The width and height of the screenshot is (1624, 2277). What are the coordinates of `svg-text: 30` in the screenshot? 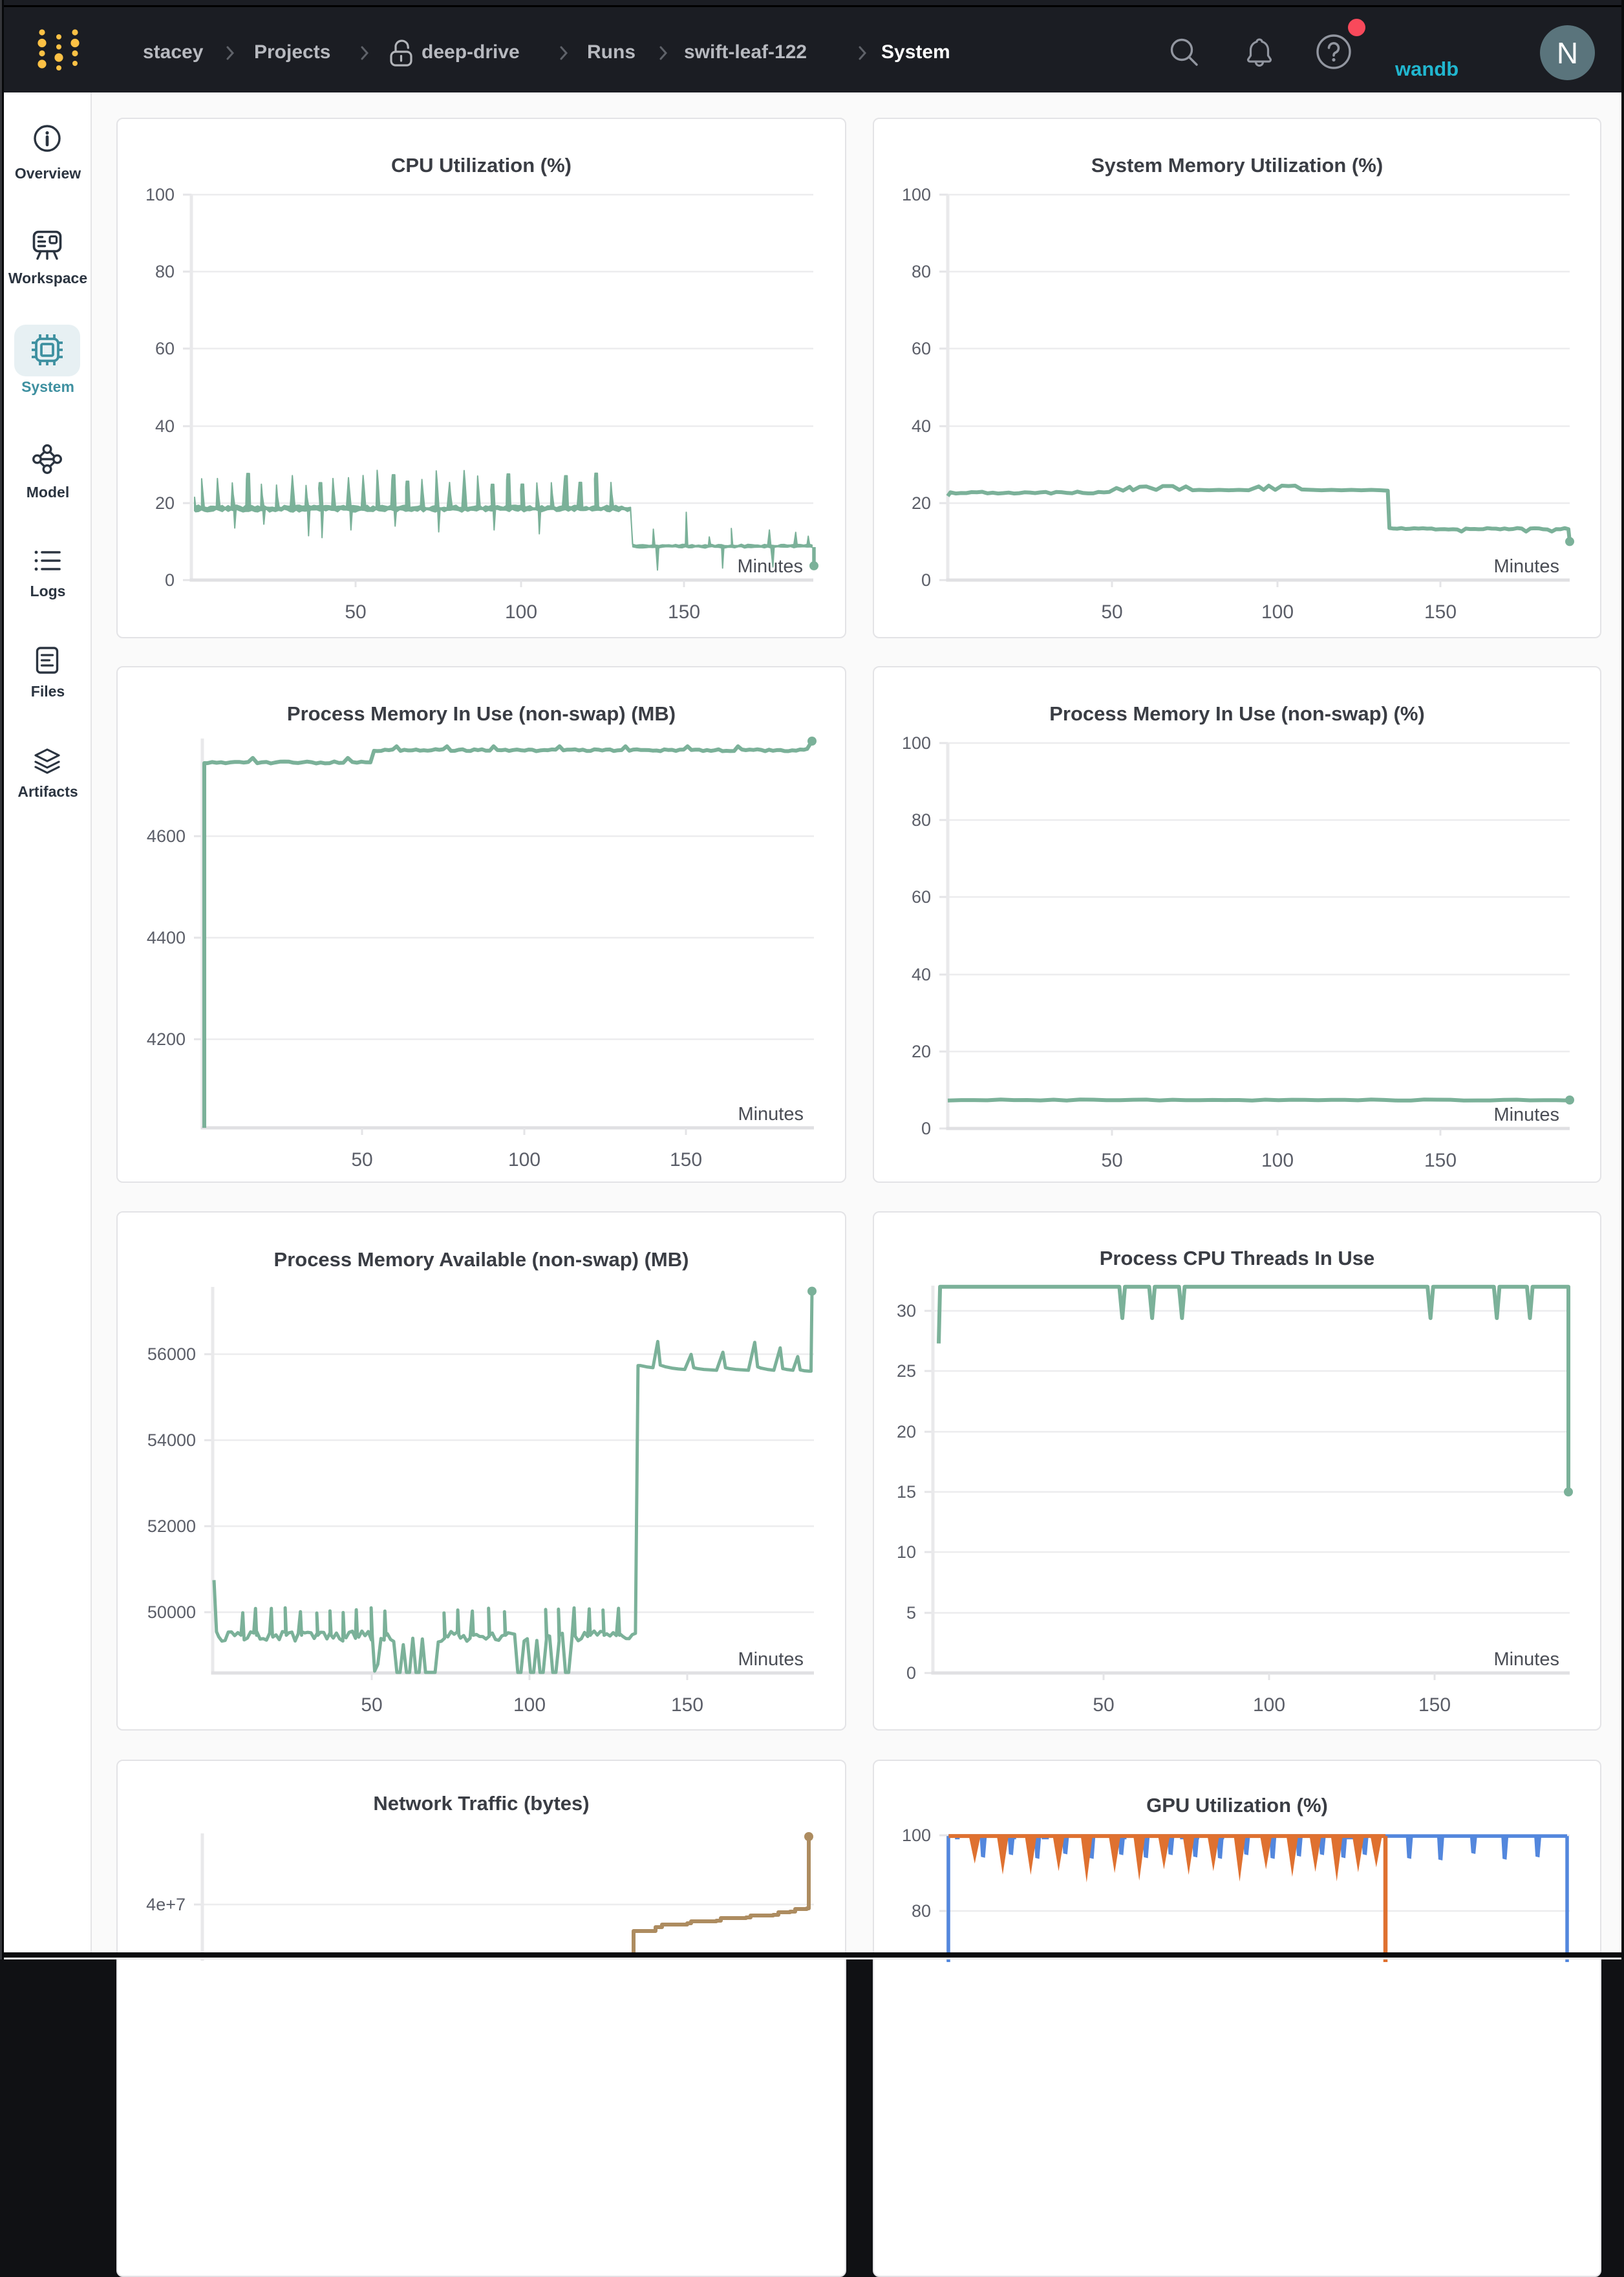 It's located at (906, 1311).